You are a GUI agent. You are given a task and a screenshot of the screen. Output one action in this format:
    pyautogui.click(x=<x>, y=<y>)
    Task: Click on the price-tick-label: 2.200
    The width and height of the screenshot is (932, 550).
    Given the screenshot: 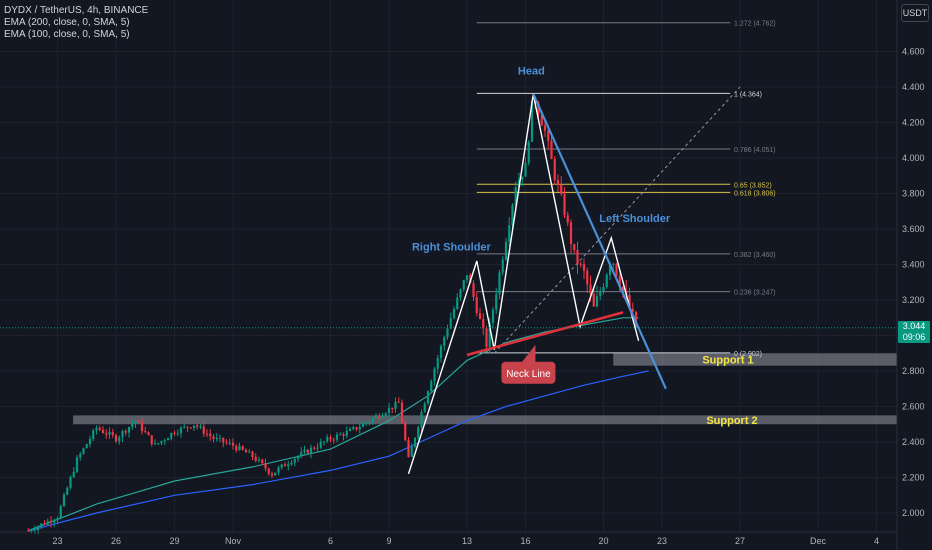 What is the action you would take?
    pyautogui.click(x=913, y=478)
    